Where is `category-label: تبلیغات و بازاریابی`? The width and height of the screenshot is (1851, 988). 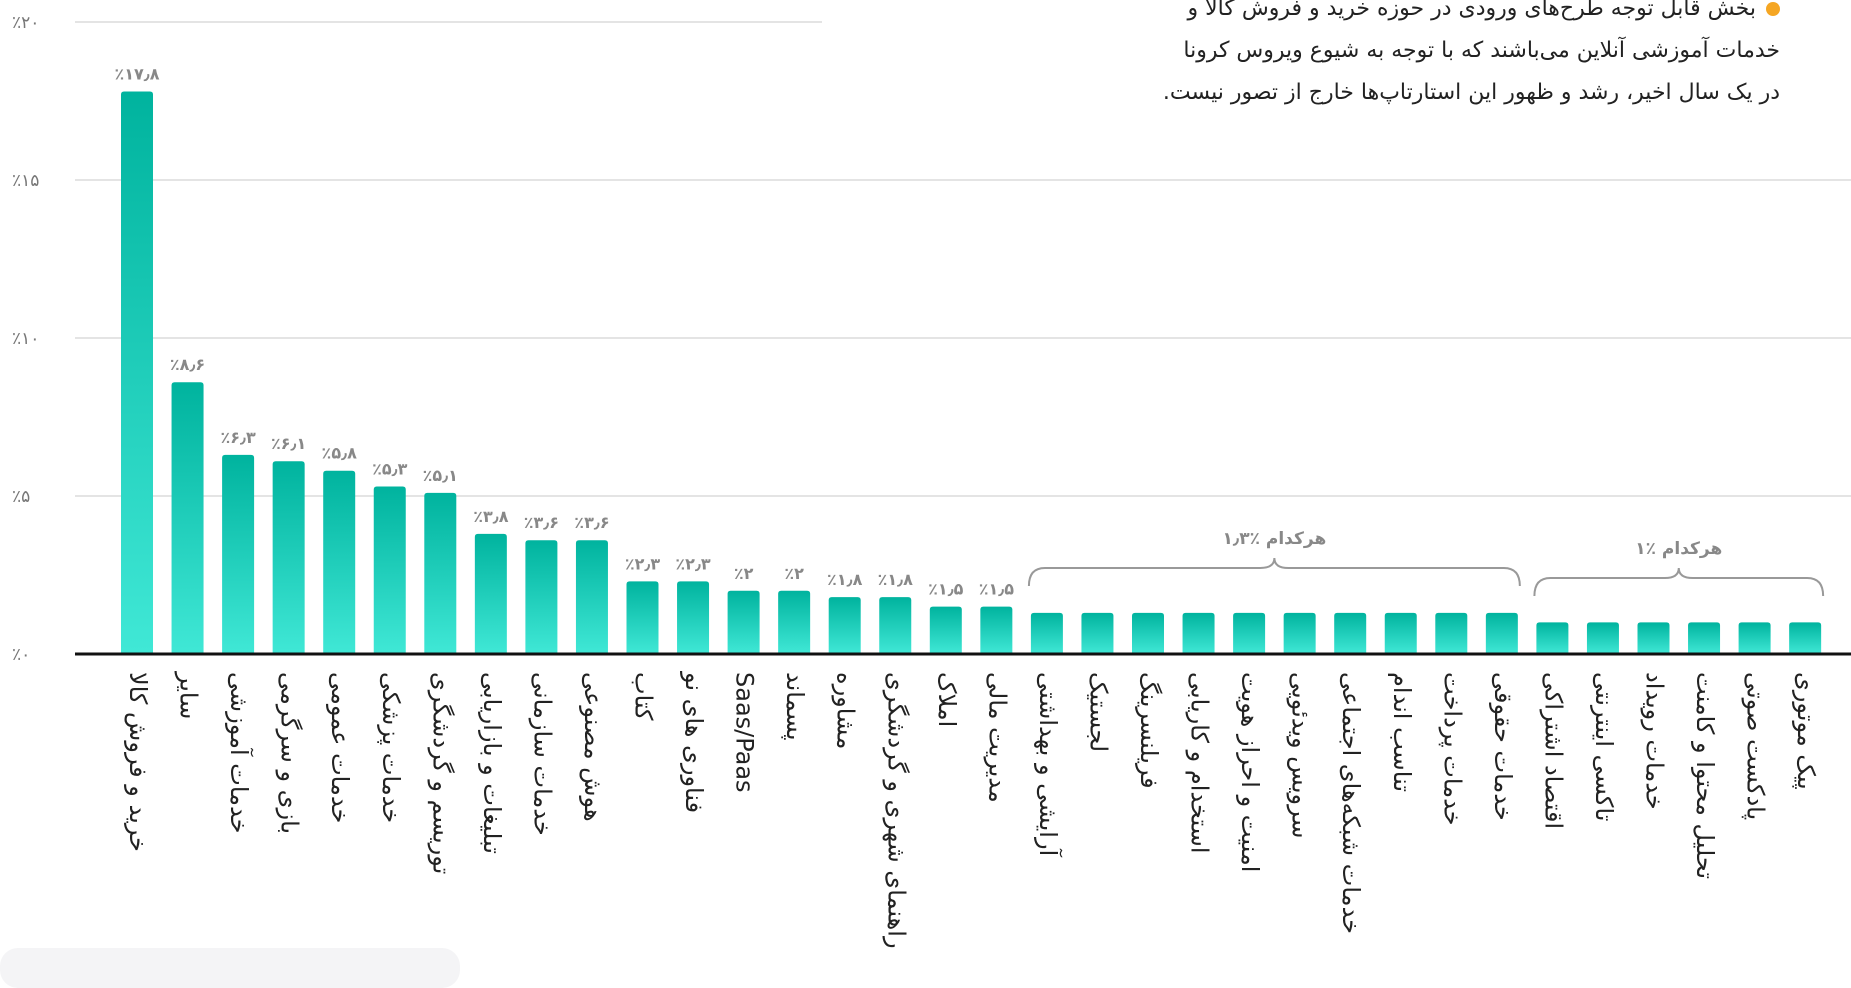
category-label: تبلیغات و بازاریابی is located at coordinates (492, 763).